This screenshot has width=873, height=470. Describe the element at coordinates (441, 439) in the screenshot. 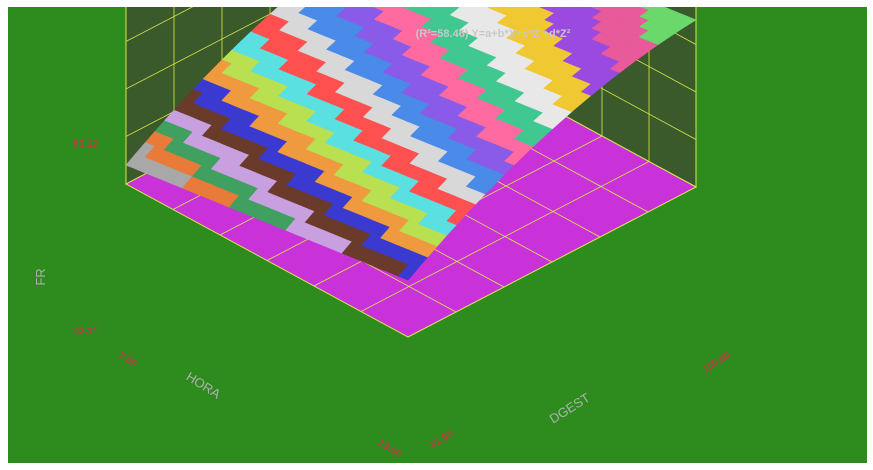

I see `y-tick-min: 31,00` at that location.